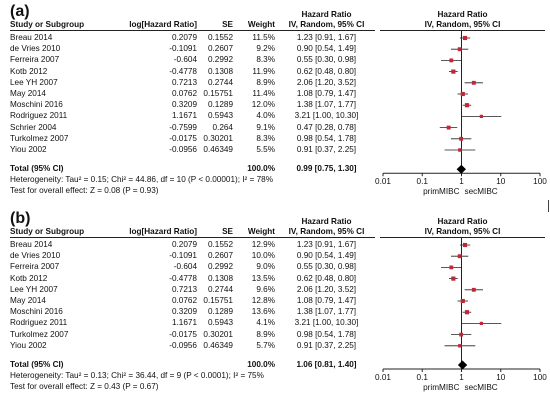 Image resolution: width=550 pixels, height=417 pixels. I want to click on log-hazard-ratio-value: -0.7599, so click(183, 127).